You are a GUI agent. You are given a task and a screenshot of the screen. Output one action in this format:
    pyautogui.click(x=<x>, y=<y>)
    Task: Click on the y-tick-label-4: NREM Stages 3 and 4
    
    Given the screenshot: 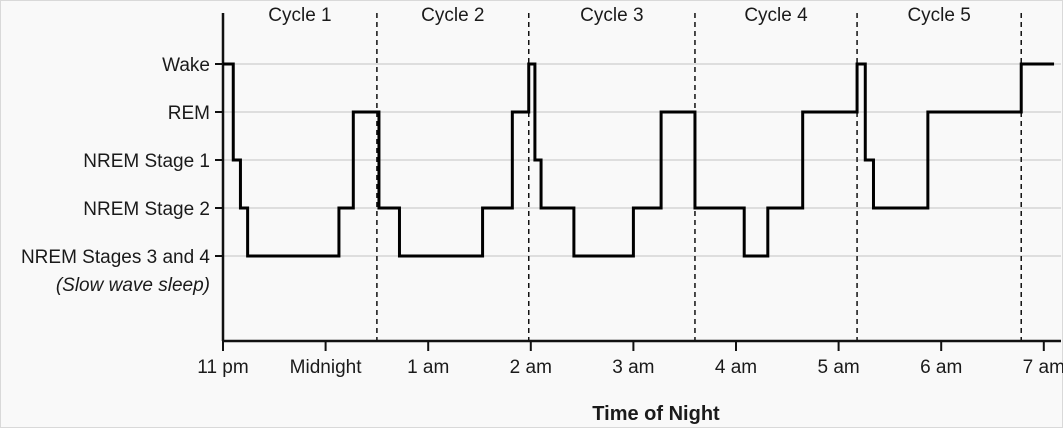 What is the action you would take?
    pyautogui.click(x=115, y=257)
    